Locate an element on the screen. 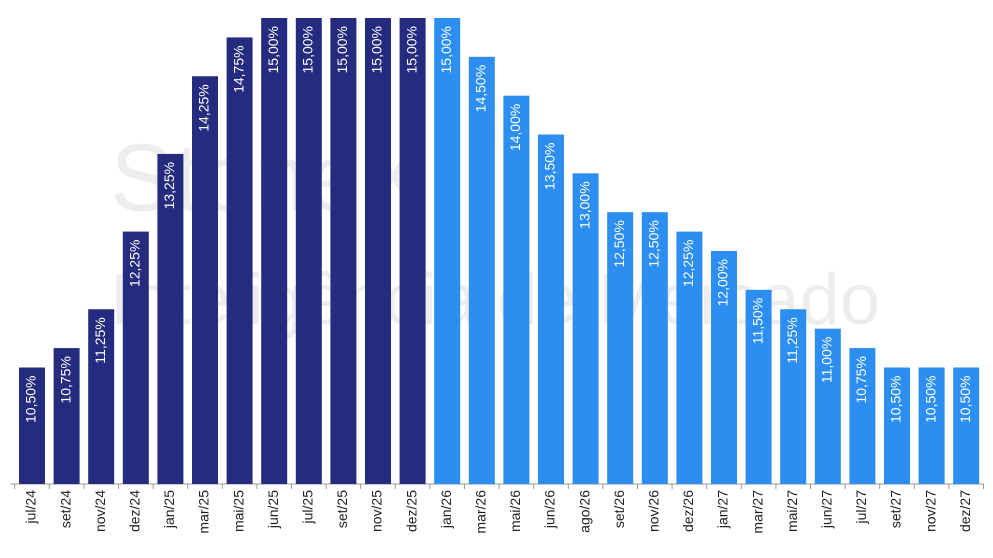 This screenshot has width=993, height=558. x-tick-label: jan/27 is located at coordinates (723, 509).